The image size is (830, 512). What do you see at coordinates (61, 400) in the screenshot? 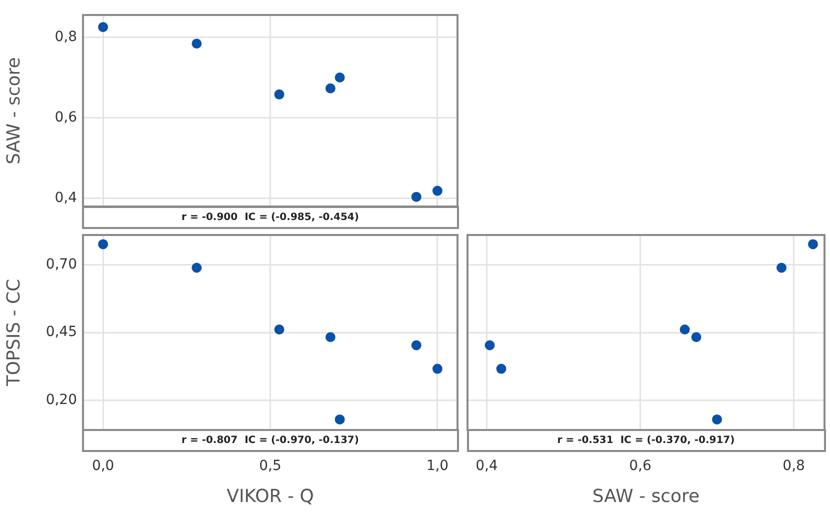
I see `y-tick-label: 0,20` at bounding box center [61, 400].